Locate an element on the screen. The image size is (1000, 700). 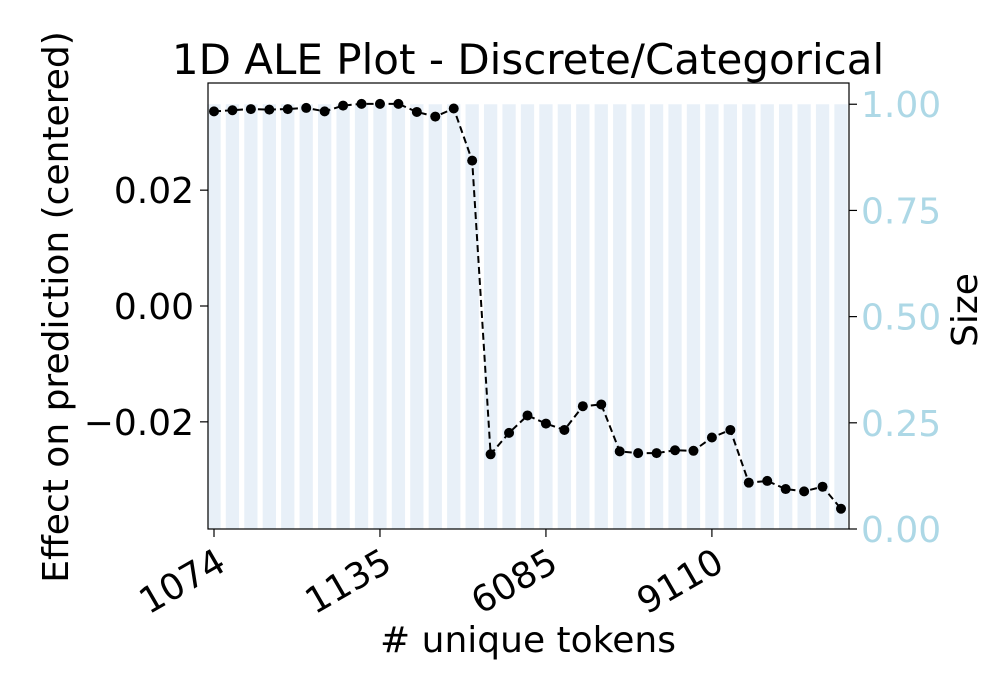
x-tick-label: 1135 is located at coordinates (349, 581).